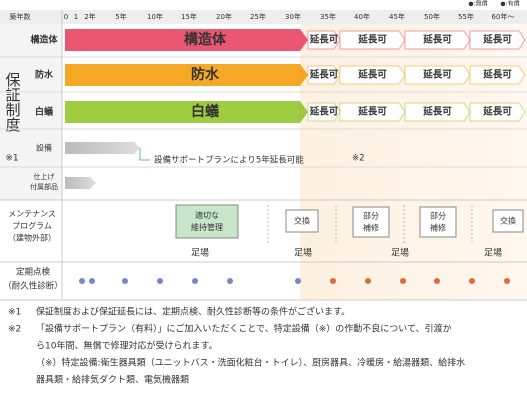 The image size is (527, 400). What do you see at coordinates (32, 226) in the screenshot?
I see `row-label: プログラム` at bounding box center [32, 226].